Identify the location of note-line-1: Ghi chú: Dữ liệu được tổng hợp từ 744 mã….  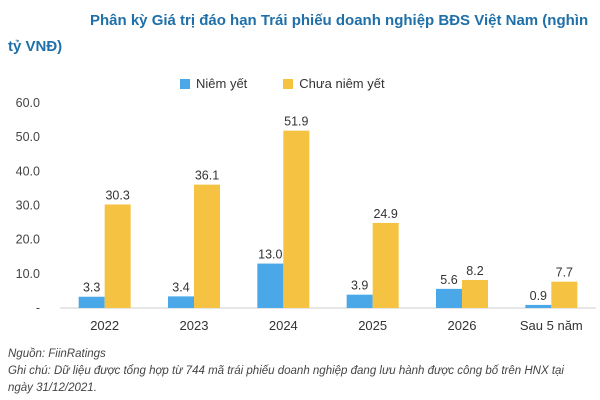
(300, 371).